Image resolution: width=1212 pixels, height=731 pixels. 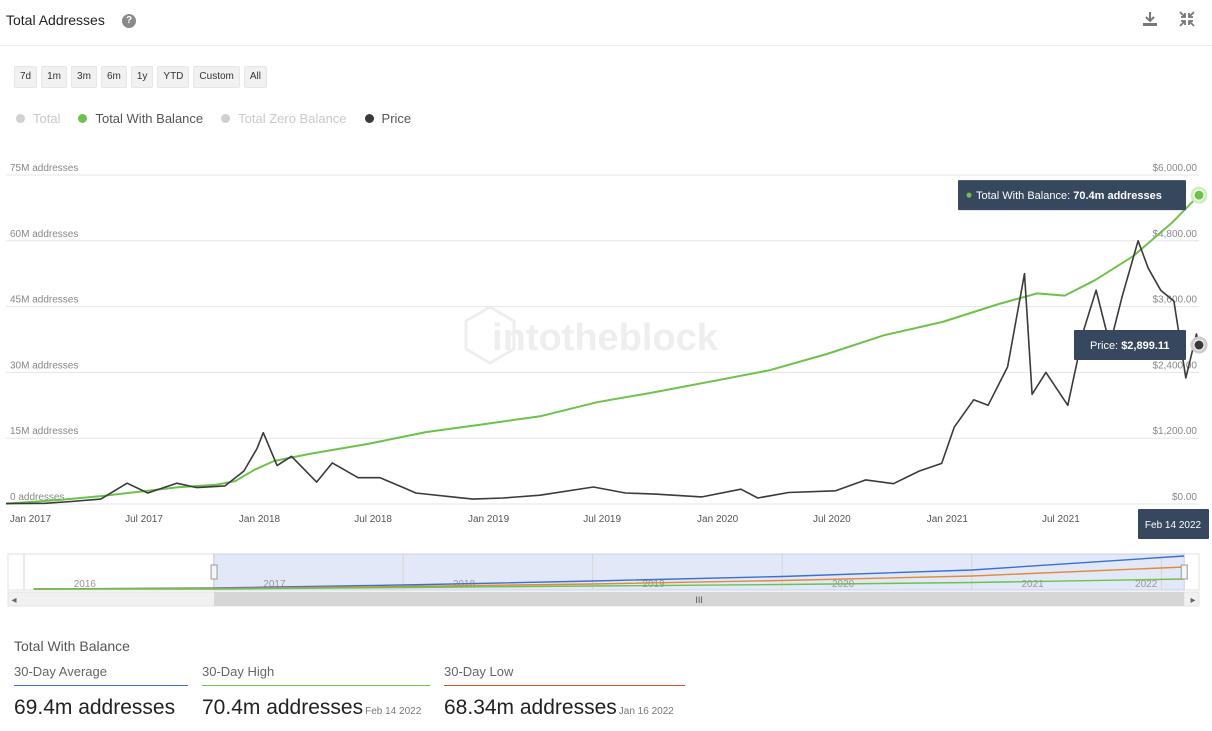 What do you see at coordinates (216, 77) in the screenshot?
I see `range-button-custom: Custom` at bounding box center [216, 77].